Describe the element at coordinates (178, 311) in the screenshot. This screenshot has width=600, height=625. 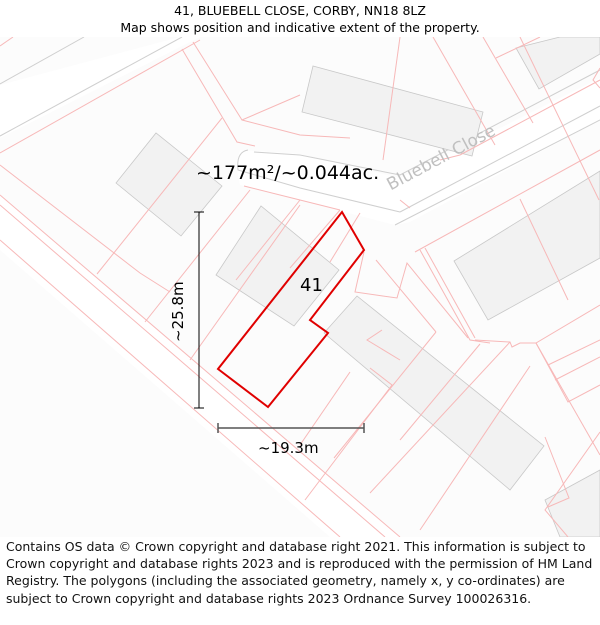
I see `height-dimension-label: ~25.8m` at that location.